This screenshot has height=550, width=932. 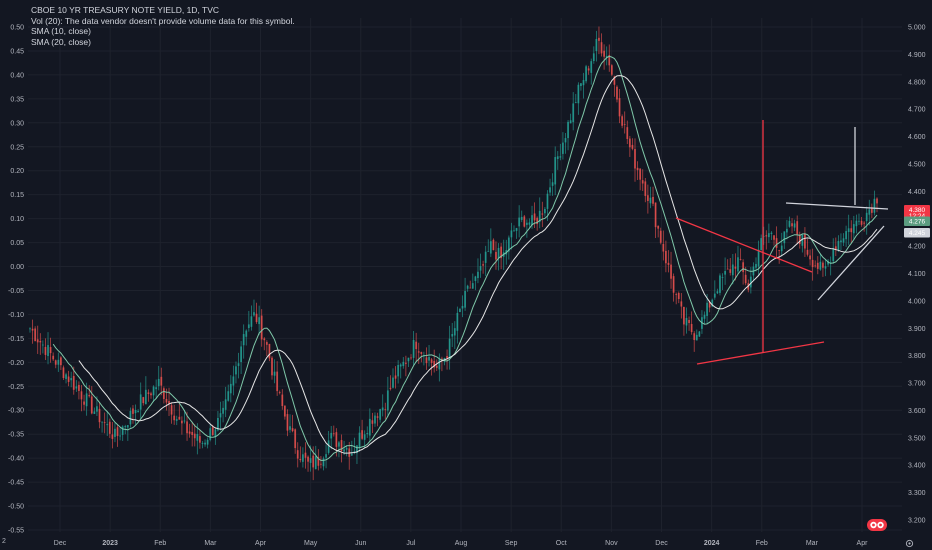 What do you see at coordinates (917, 233) in the screenshot?
I see `price-tag-value: 4.245` at bounding box center [917, 233].